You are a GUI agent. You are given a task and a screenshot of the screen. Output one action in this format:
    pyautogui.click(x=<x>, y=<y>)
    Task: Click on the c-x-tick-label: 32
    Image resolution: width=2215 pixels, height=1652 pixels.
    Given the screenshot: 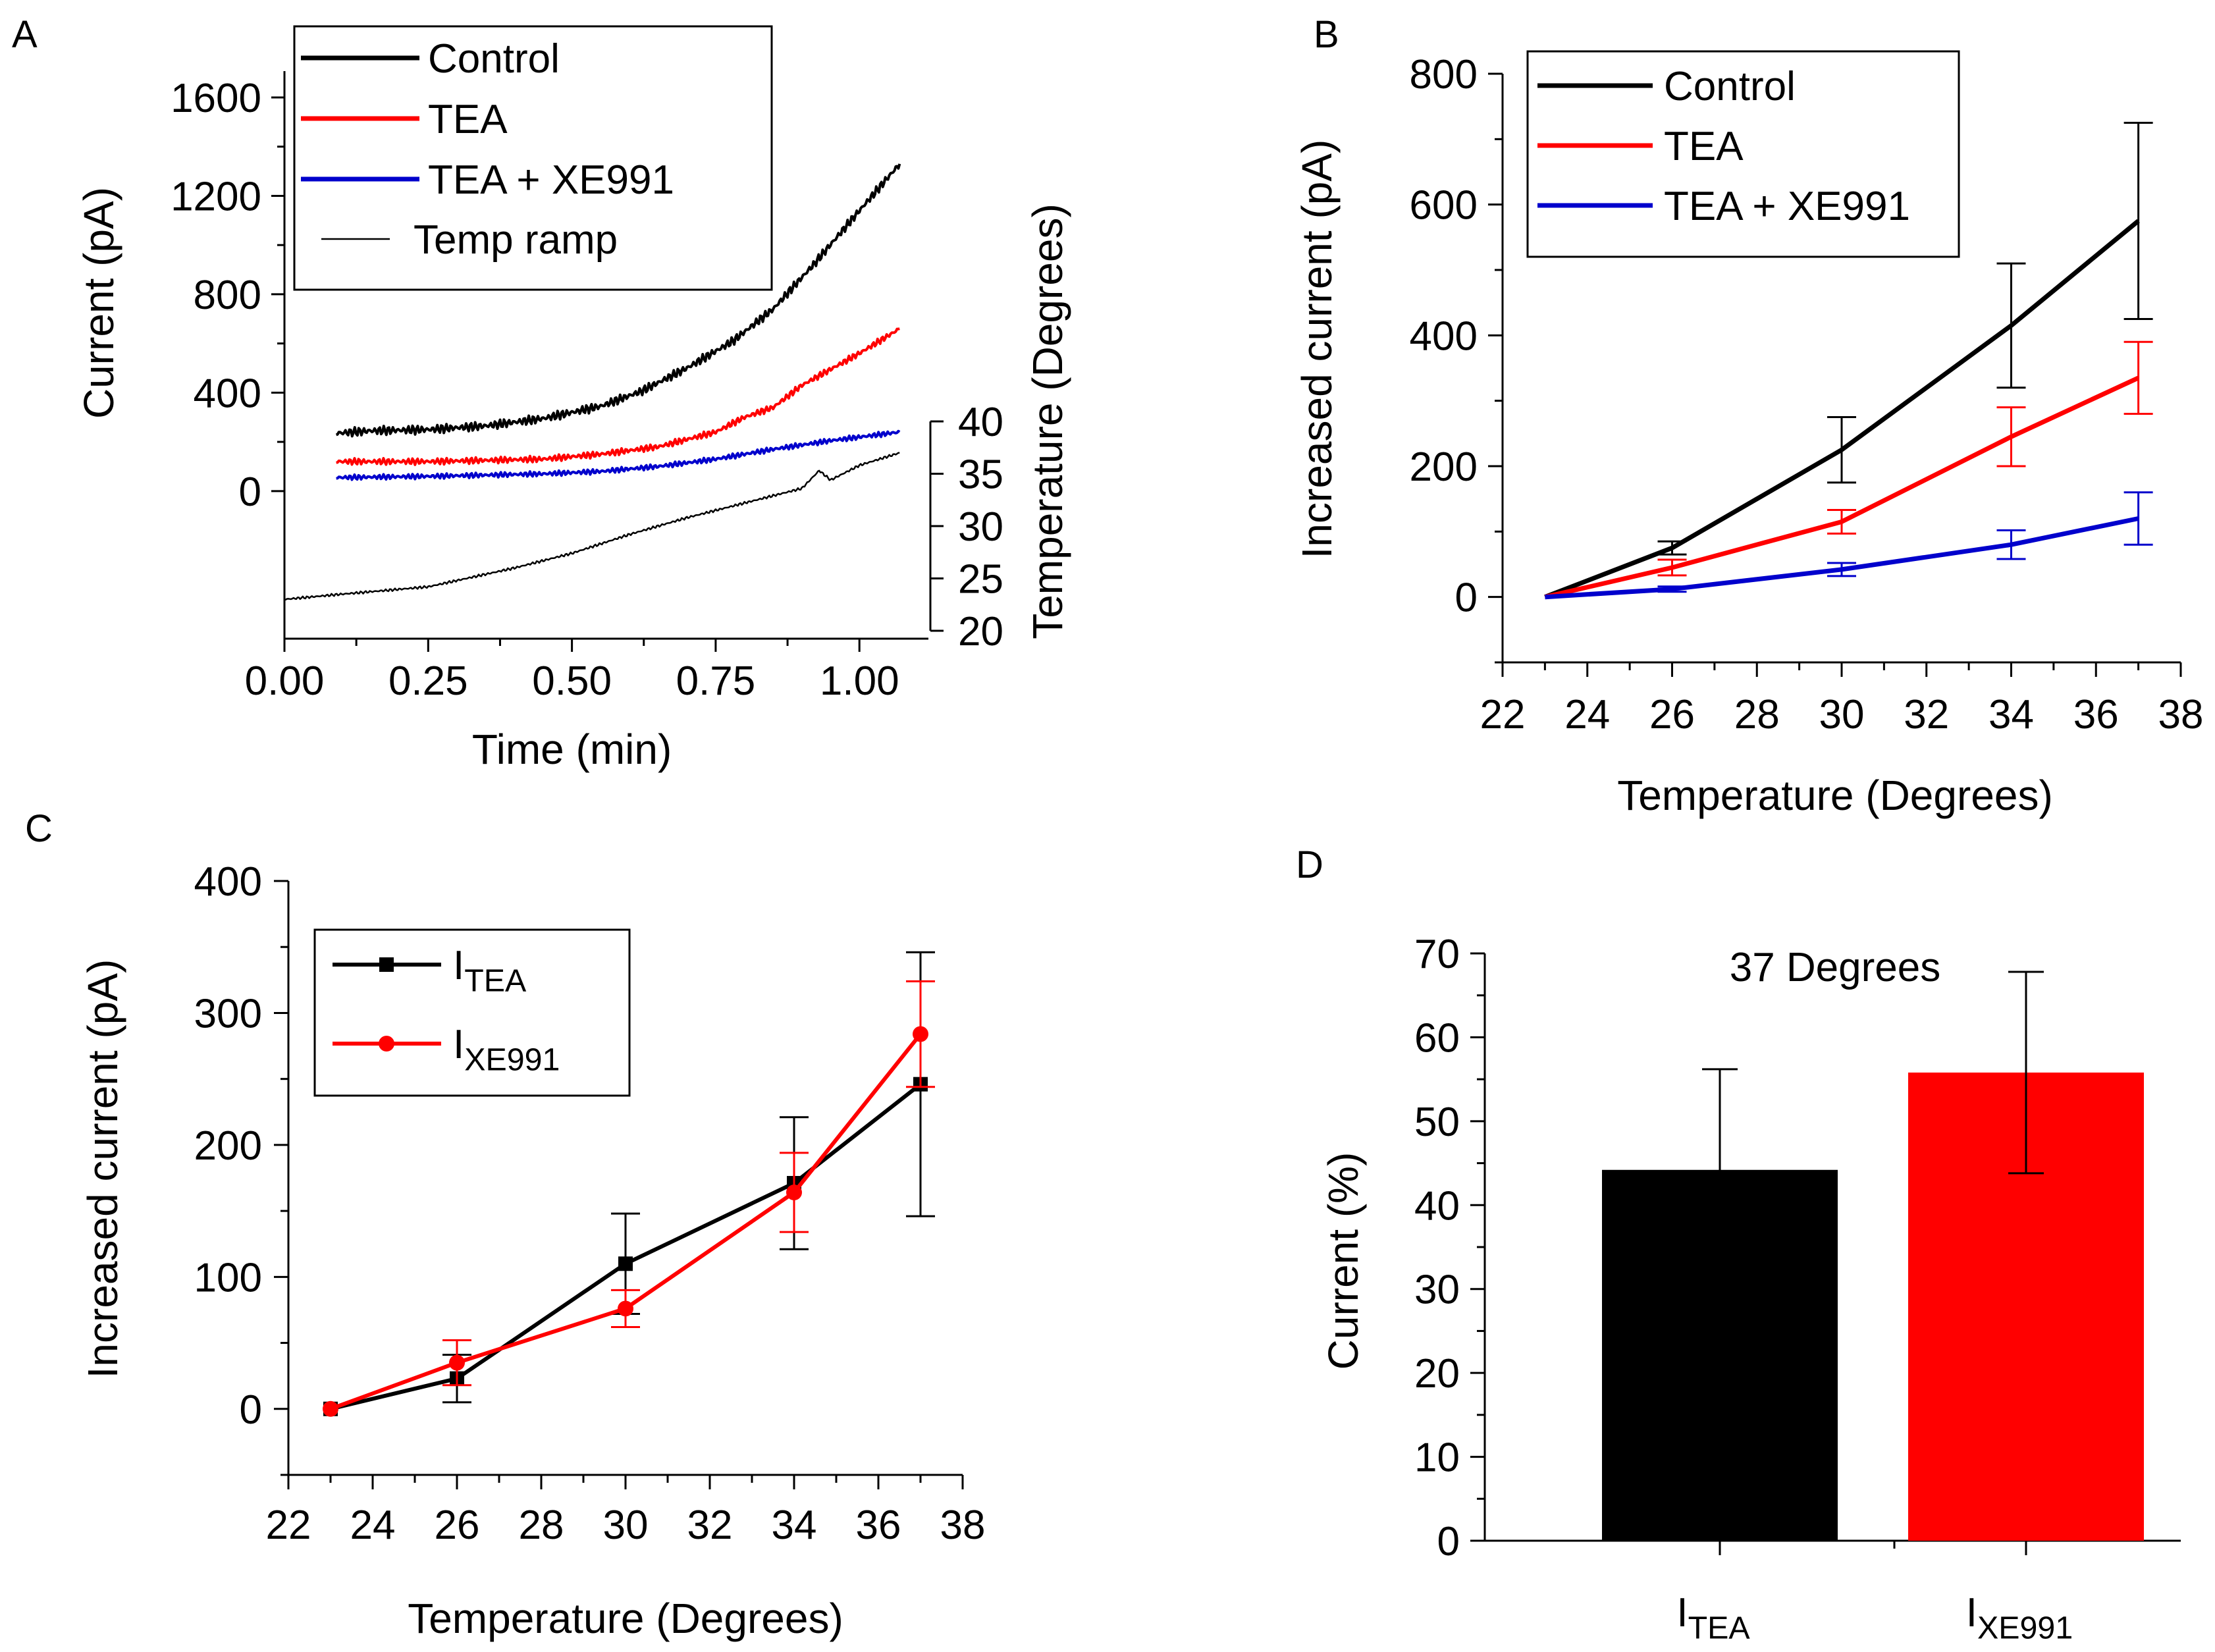 What is the action you would take?
    pyautogui.click(x=710, y=1525)
    